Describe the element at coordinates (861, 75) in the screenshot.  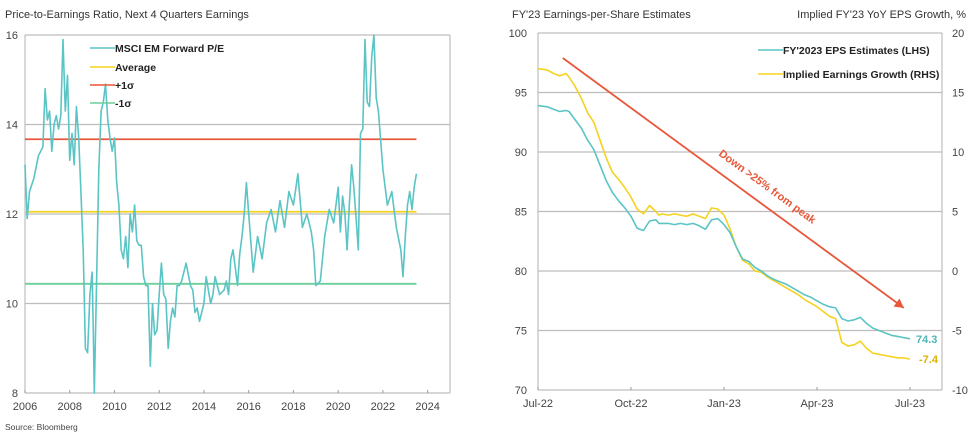
I see `legend-label-growth: Implied Earnings Growth (RHS)` at that location.